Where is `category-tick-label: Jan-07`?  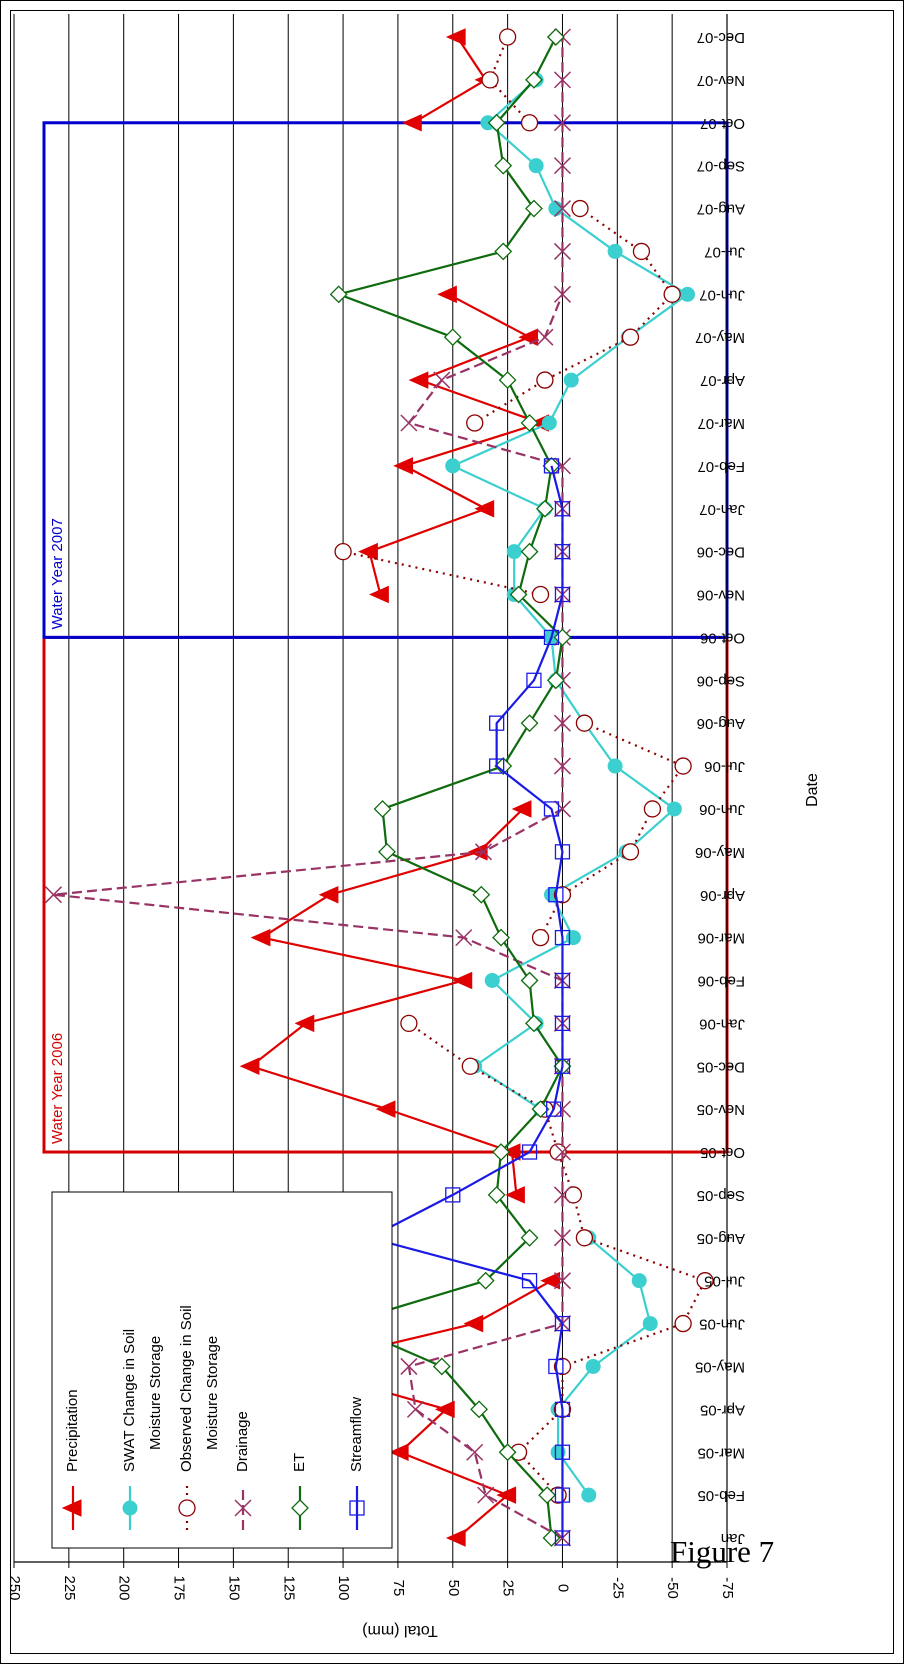 category-tick-label: Jan-07 is located at coordinates (722, 509).